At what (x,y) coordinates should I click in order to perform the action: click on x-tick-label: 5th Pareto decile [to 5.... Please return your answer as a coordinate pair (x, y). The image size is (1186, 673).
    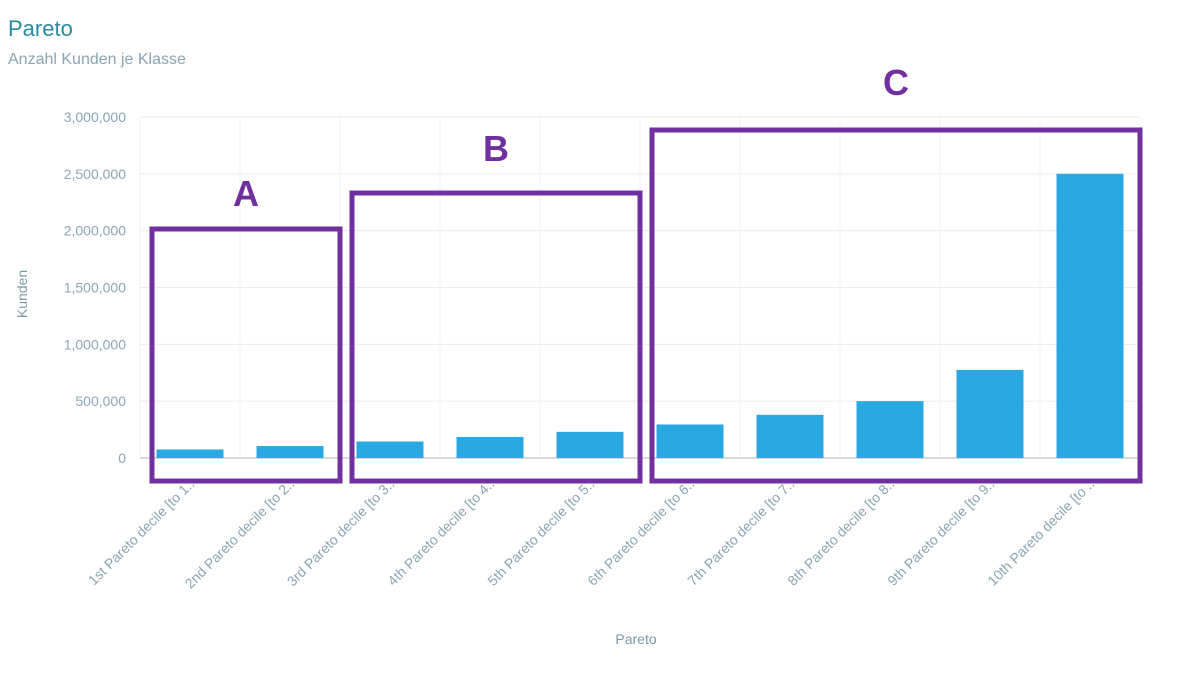
    Looking at the image, I should click on (542, 531).